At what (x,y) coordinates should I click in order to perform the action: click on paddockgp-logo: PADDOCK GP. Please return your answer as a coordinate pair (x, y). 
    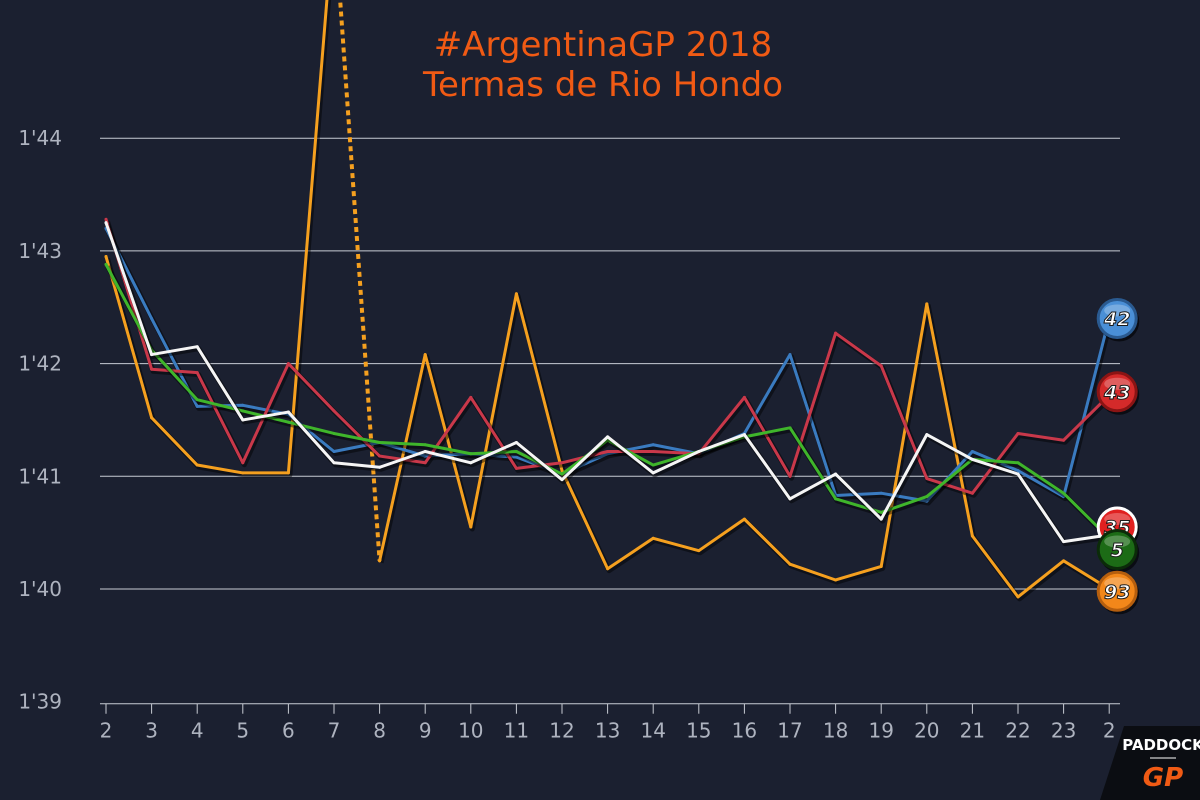
    Looking at the image, I should click on (1150, 763).